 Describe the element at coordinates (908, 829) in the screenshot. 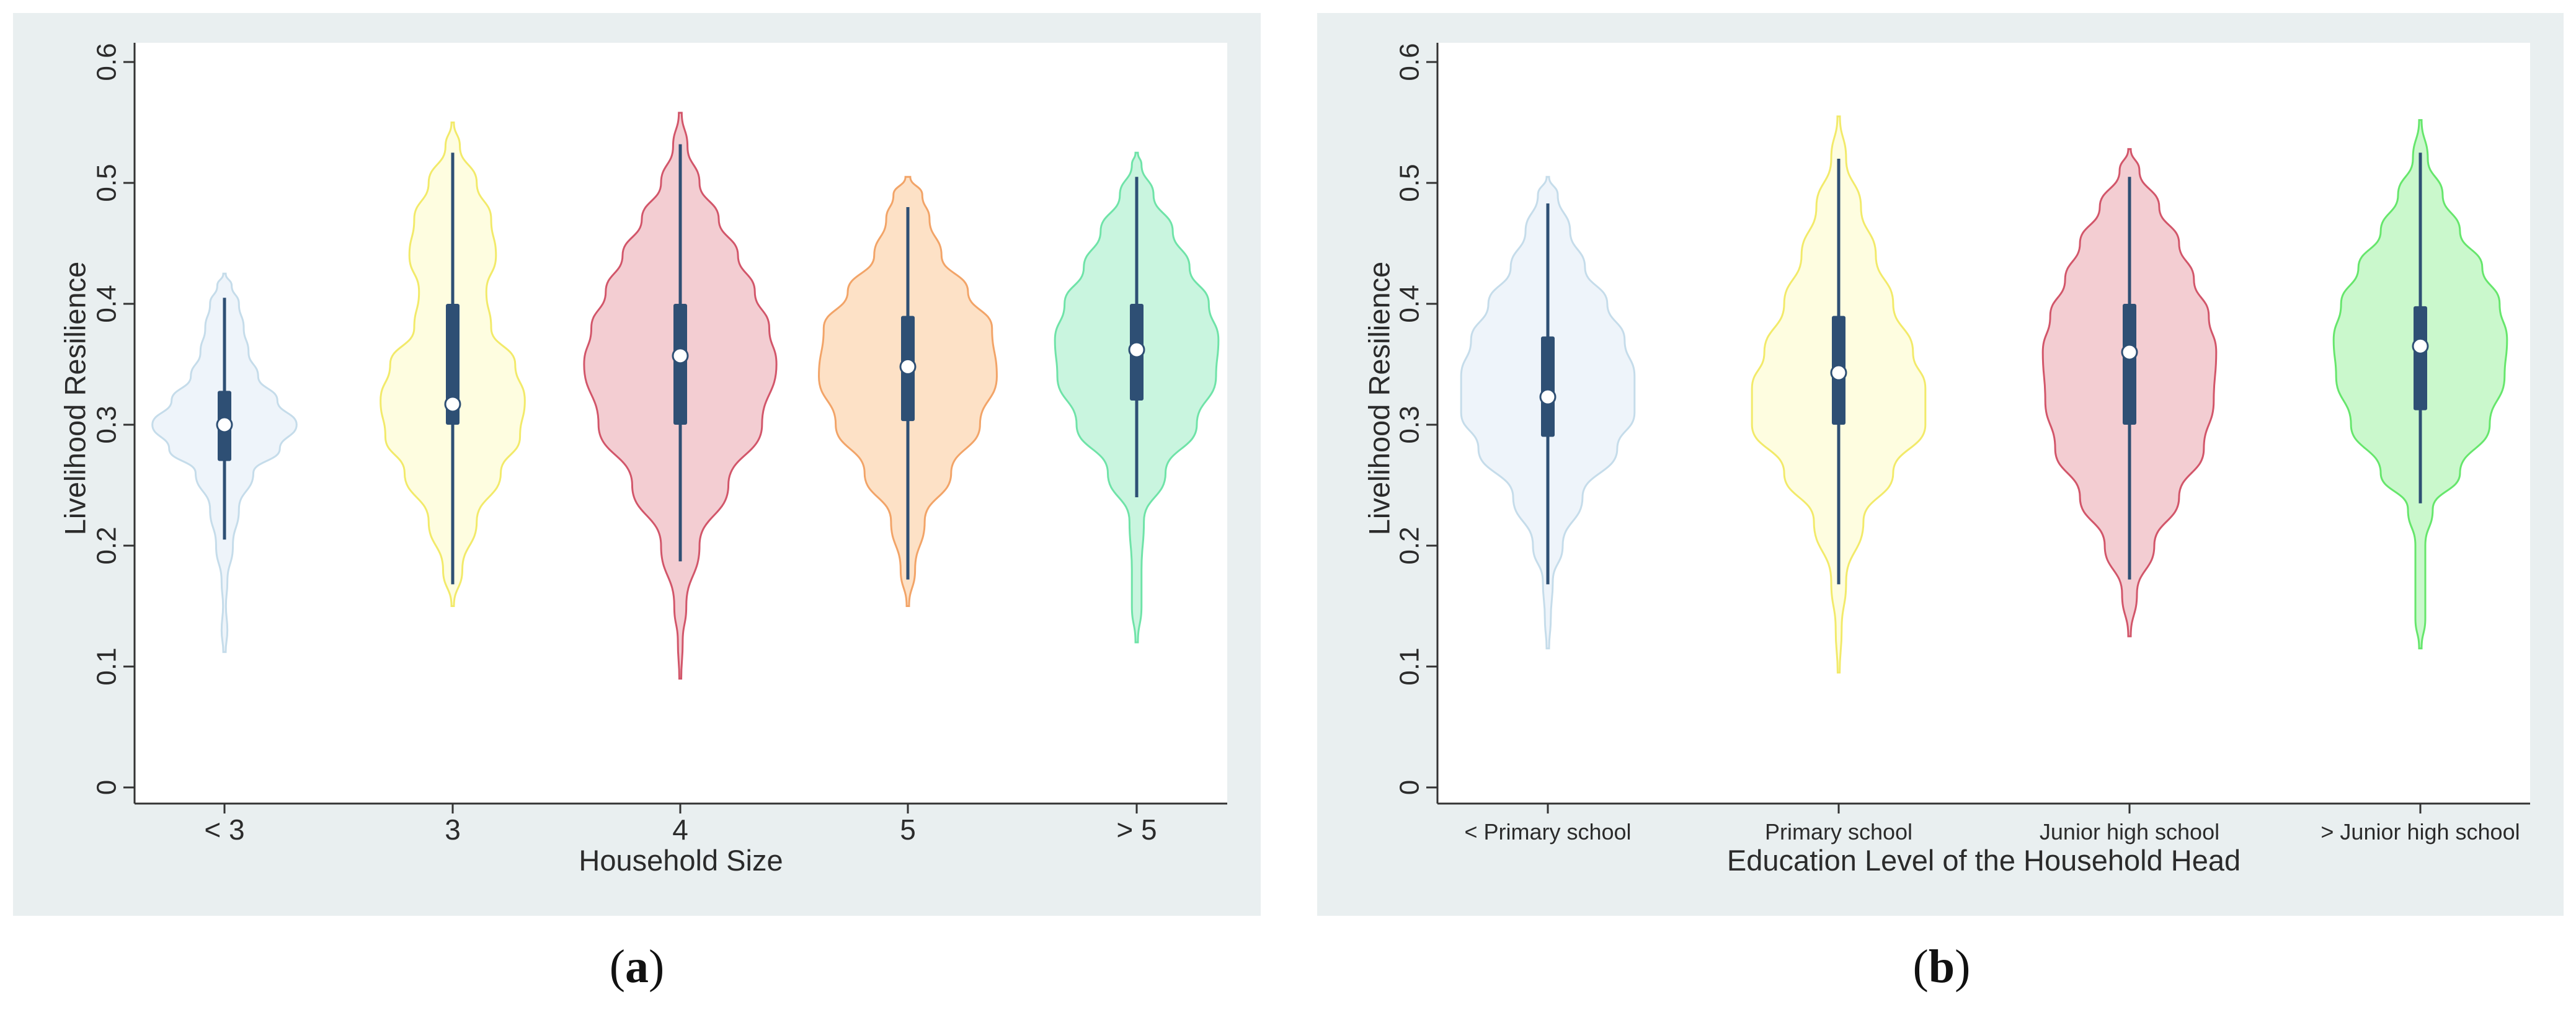

I see `x-tick-label: 5` at that location.